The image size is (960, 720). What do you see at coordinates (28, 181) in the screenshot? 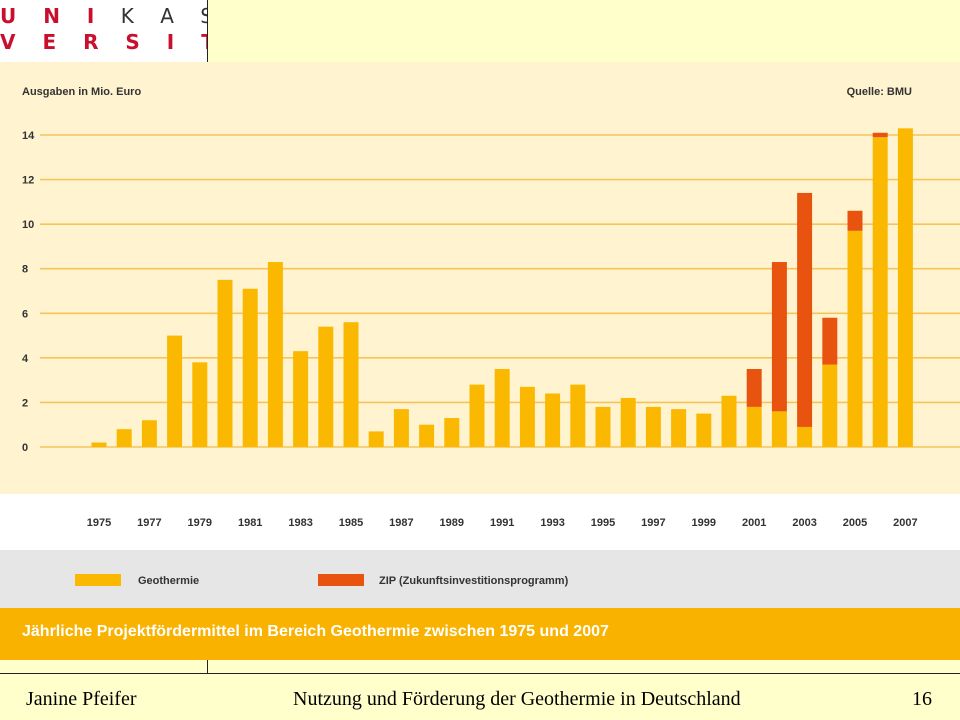
I see `ytick-label-12: 12` at bounding box center [28, 181].